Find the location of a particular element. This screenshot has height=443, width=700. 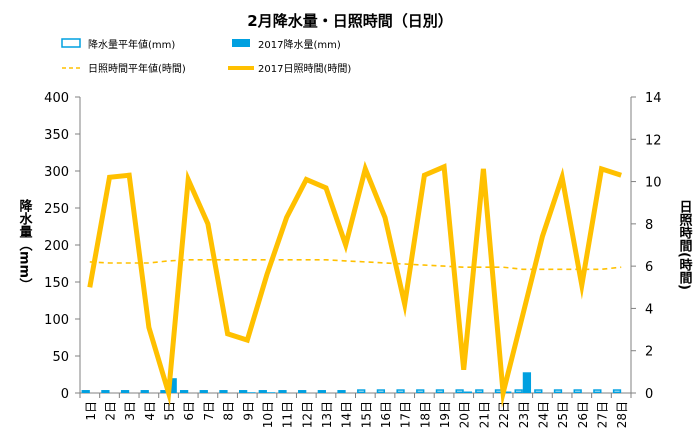

x-tick-label: 12日 is located at coordinates (307, 414).